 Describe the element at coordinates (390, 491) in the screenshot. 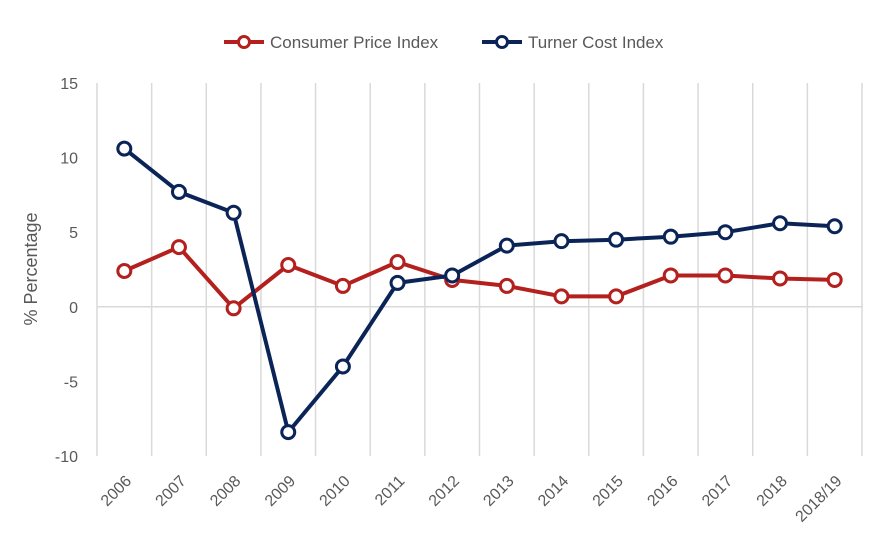

I see `x-tick-label: 2011` at that location.